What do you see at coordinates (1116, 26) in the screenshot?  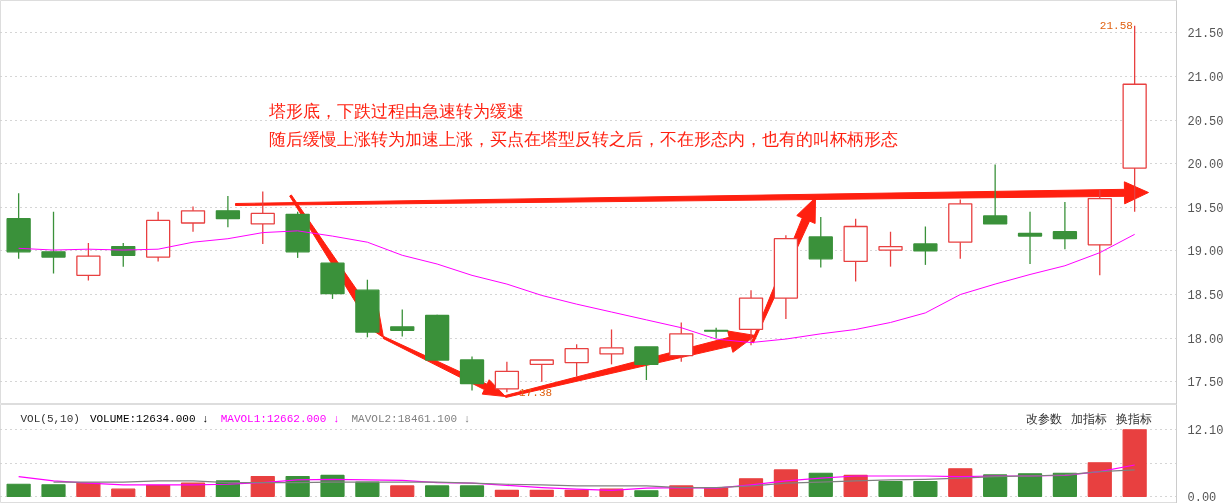 I see `annotation: 21.58` at bounding box center [1116, 26].